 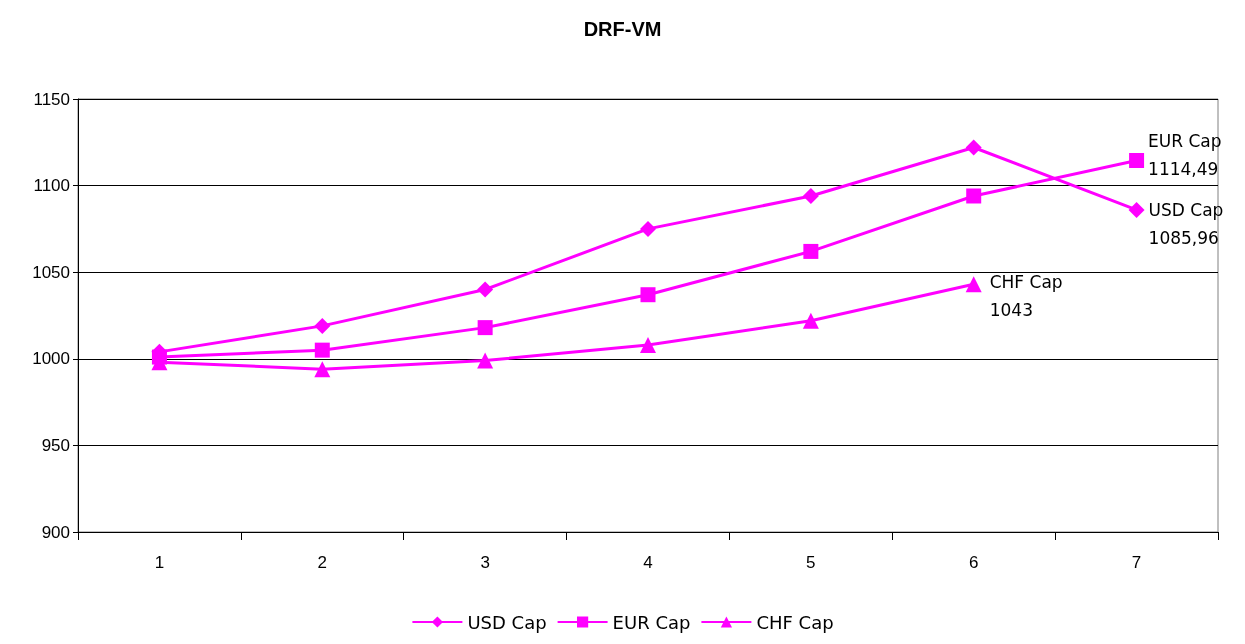 I want to click on text: EUR Cap, so click(x=1185, y=140).